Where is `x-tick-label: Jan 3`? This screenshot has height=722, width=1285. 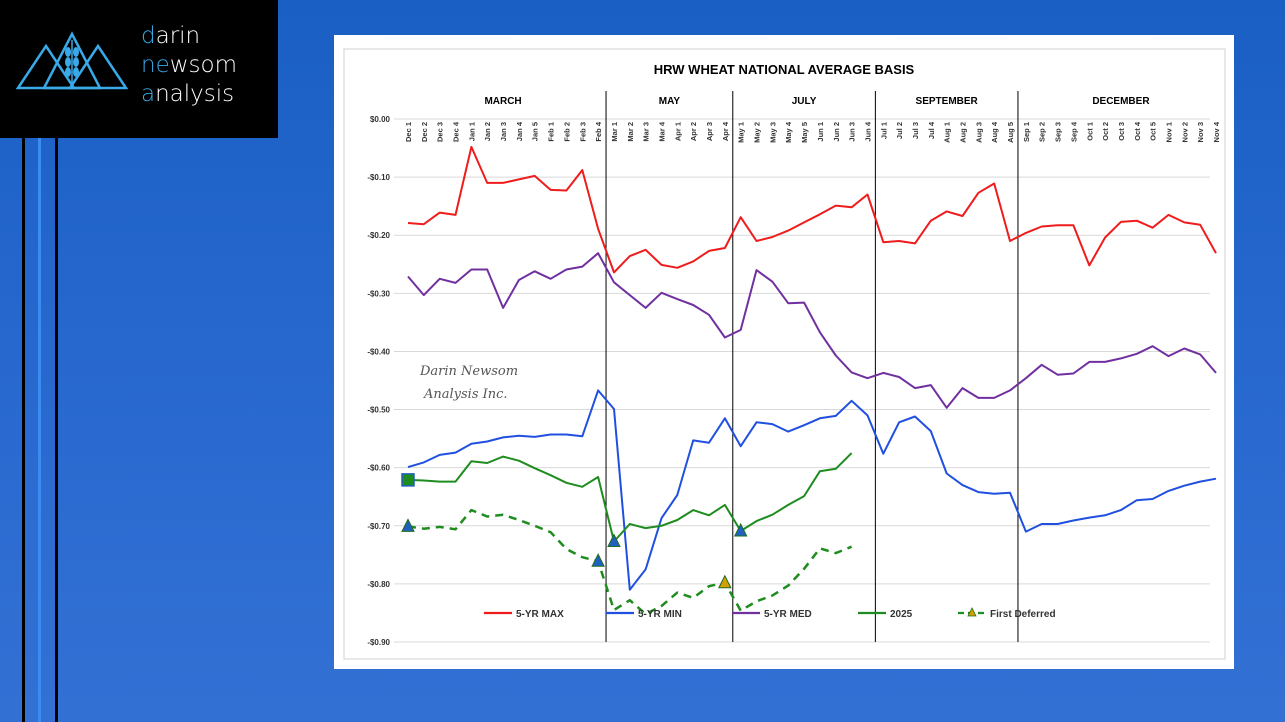 x-tick-label: Jan 3 is located at coordinates (503, 131).